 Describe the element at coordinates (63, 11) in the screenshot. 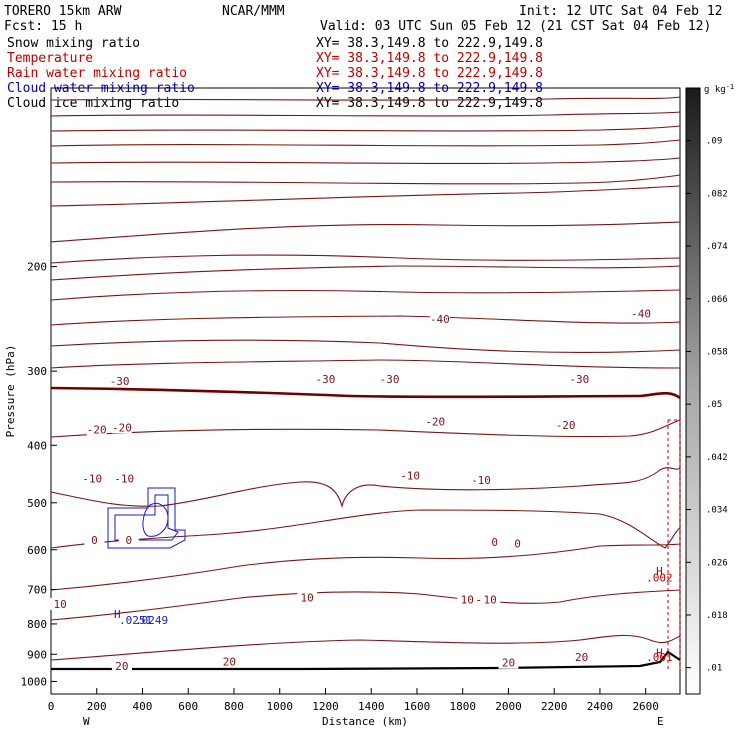

I see `model-title: TORERO 15km ARW` at that location.